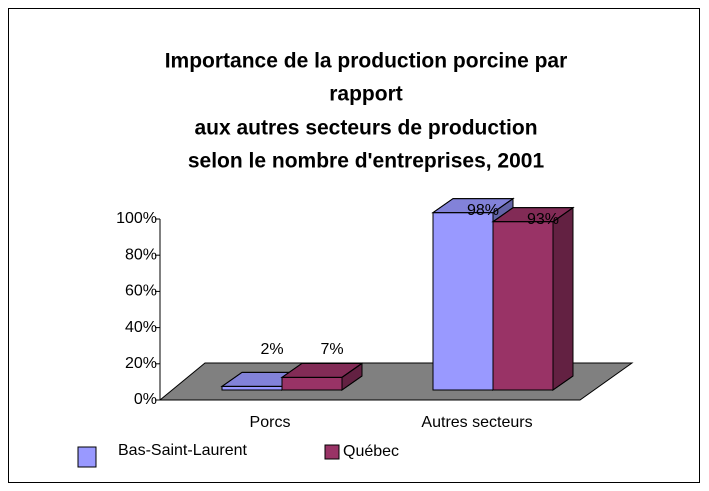 This screenshot has height=491, width=709. What do you see at coordinates (543, 219) in the screenshot?
I see `data-label: 93%` at bounding box center [543, 219].